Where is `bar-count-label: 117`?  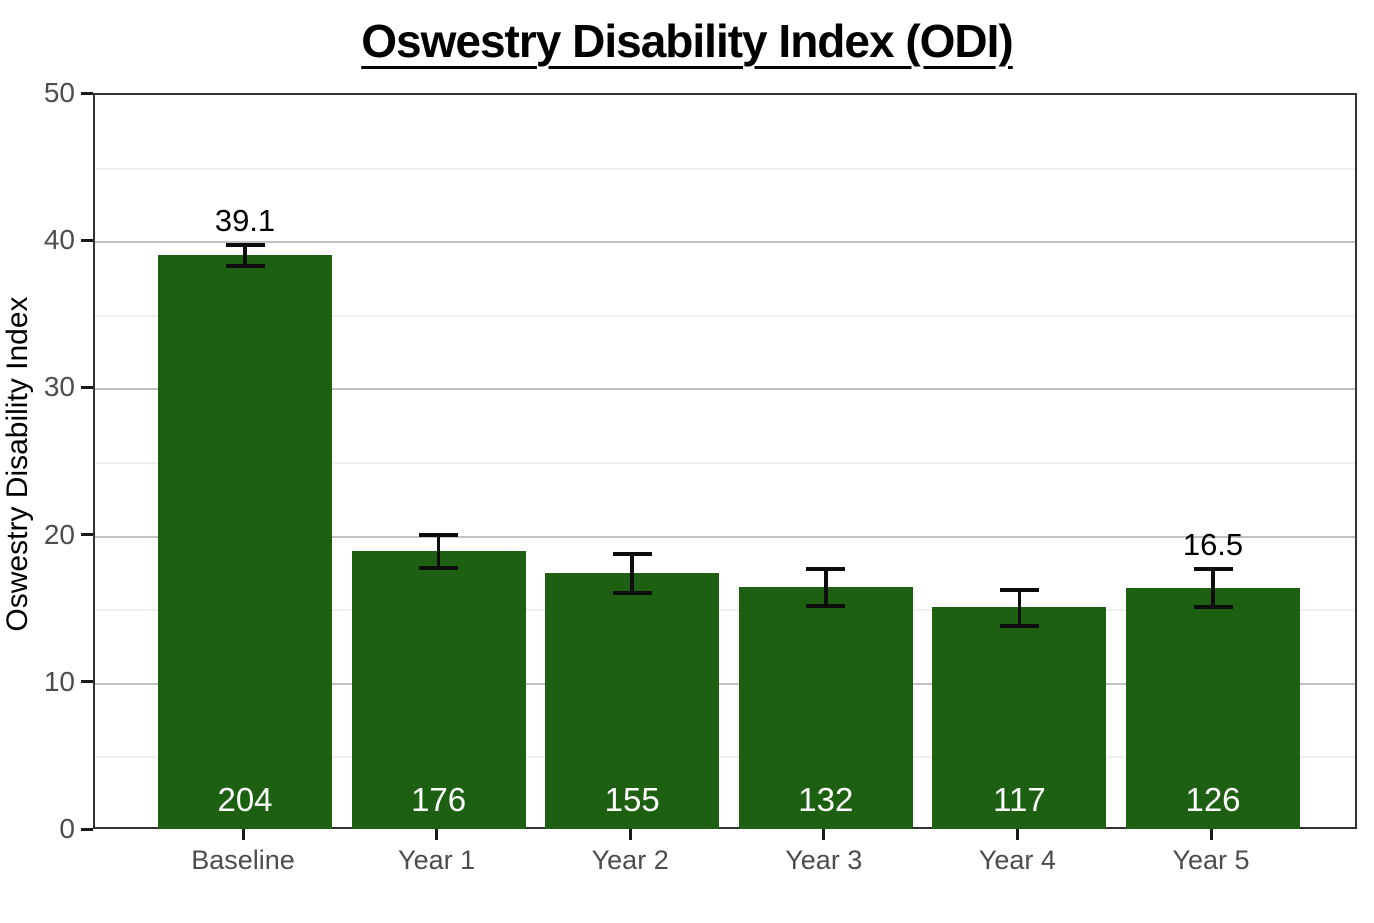
bar-count-label: 117 is located at coordinates (1019, 799).